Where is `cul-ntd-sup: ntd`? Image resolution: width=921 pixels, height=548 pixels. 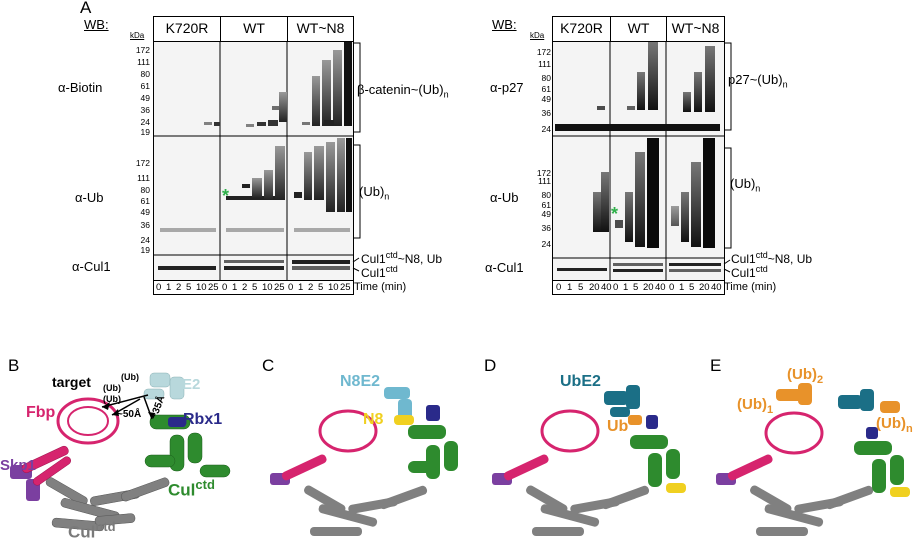
cul-ntd-sup: ntd is located at coordinates (105, 526).